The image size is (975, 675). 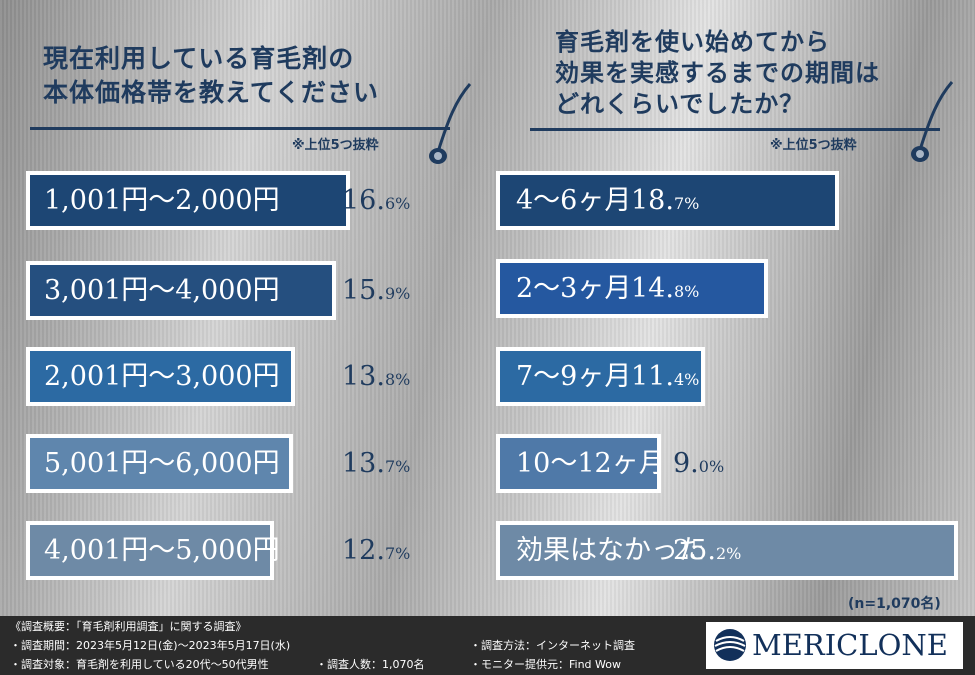 What do you see at coordinates (162, 200) in the screenshot?
I see `bar-label-0-0: 1,001円～2,000円` at bounding box center [162, 200].